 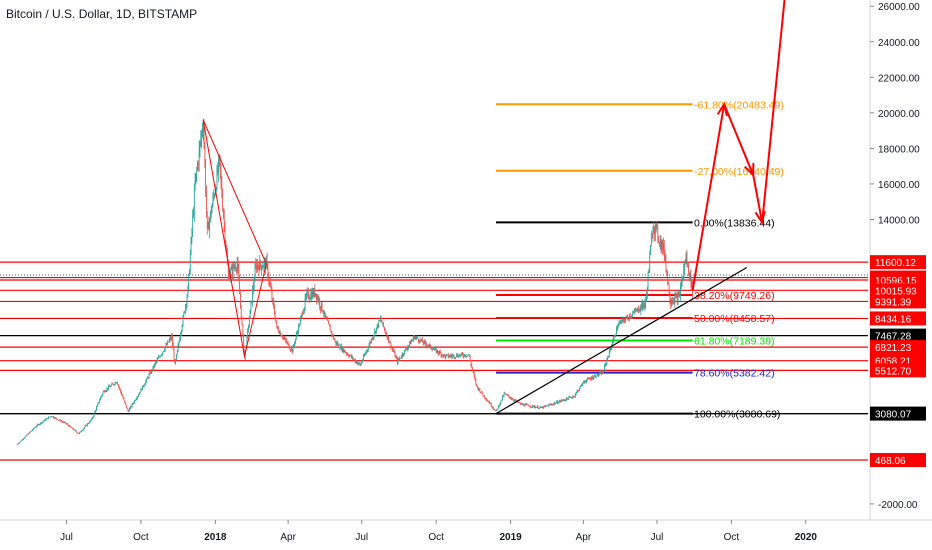 I want to click on y-tick-label: -2000.00, so click(x=898, y=505).